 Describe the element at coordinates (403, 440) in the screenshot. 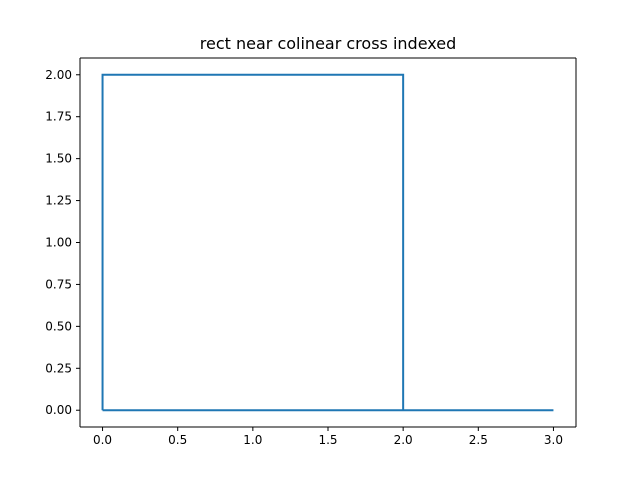

I see `x-tick-label: 2.0` at that location.